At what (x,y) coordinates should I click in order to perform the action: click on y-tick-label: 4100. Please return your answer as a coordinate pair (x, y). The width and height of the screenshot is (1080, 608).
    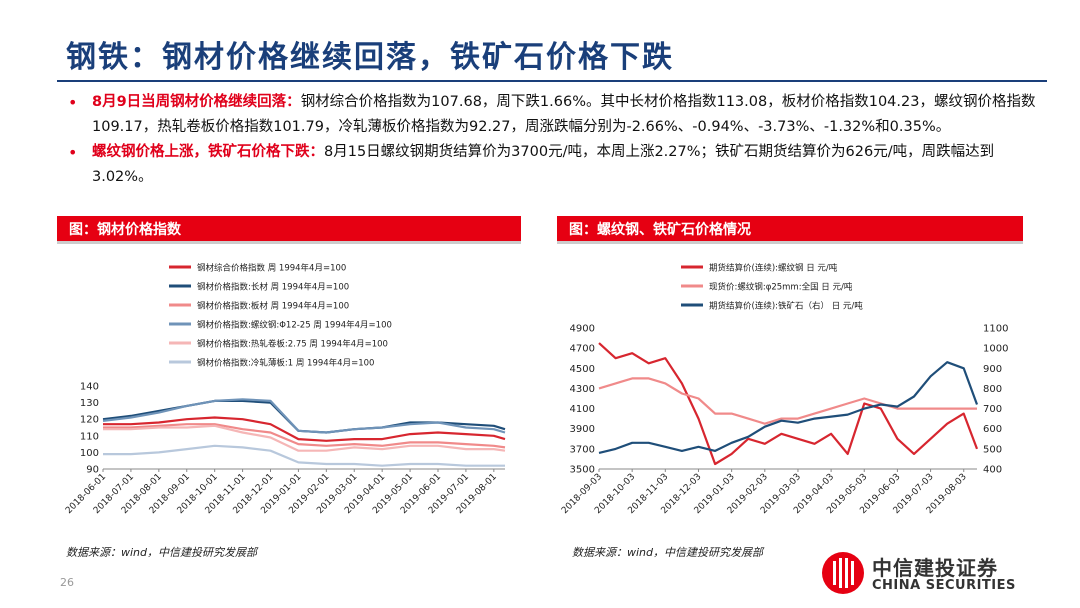
    Looking at the image, I should click on (582, 409).